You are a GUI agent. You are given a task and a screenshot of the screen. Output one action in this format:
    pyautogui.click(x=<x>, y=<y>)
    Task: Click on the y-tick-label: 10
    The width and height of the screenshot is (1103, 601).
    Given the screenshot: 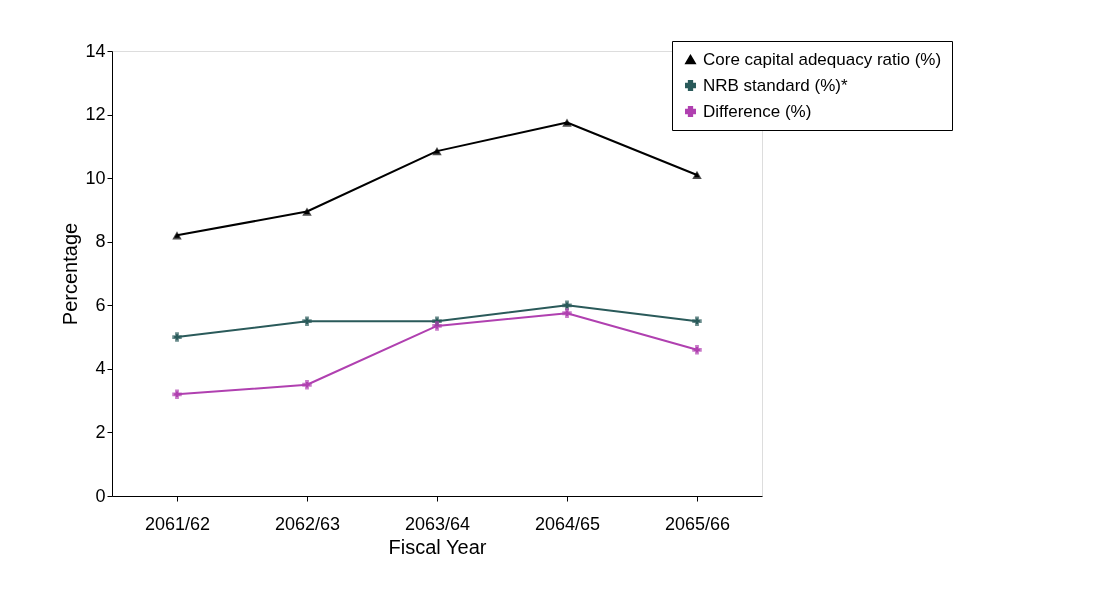 What is the action you would take?
    pyautogui.click(x=95, y=177)
    